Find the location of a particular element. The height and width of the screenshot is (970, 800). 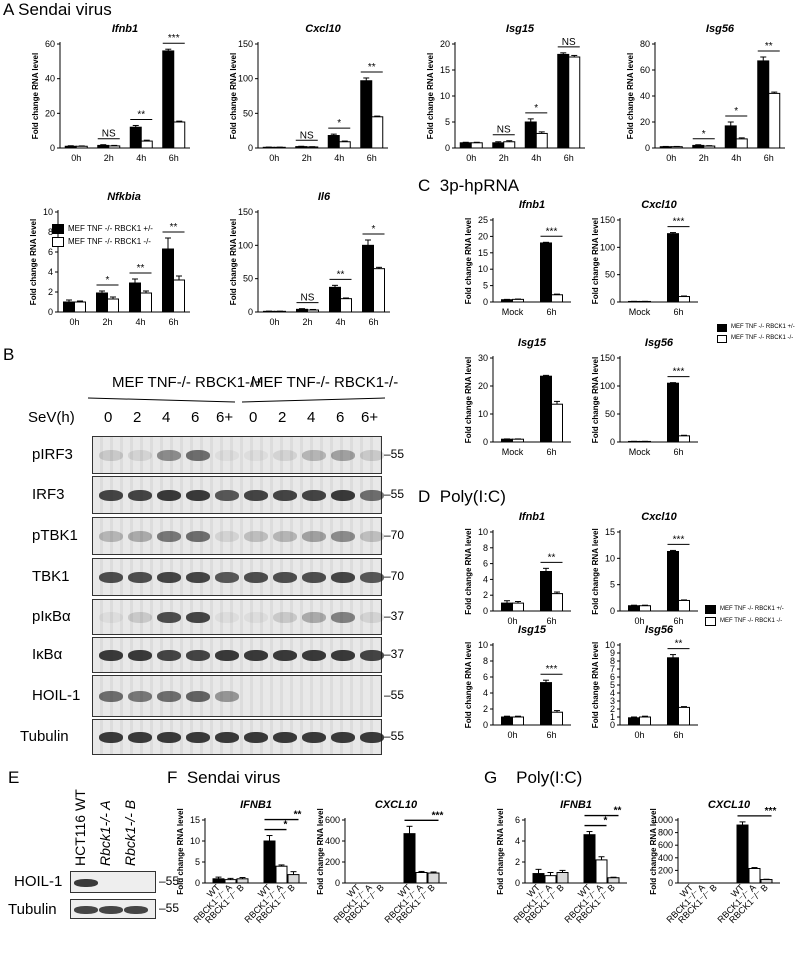

x-tick-label: 4h is located at coordinates (339, 158).